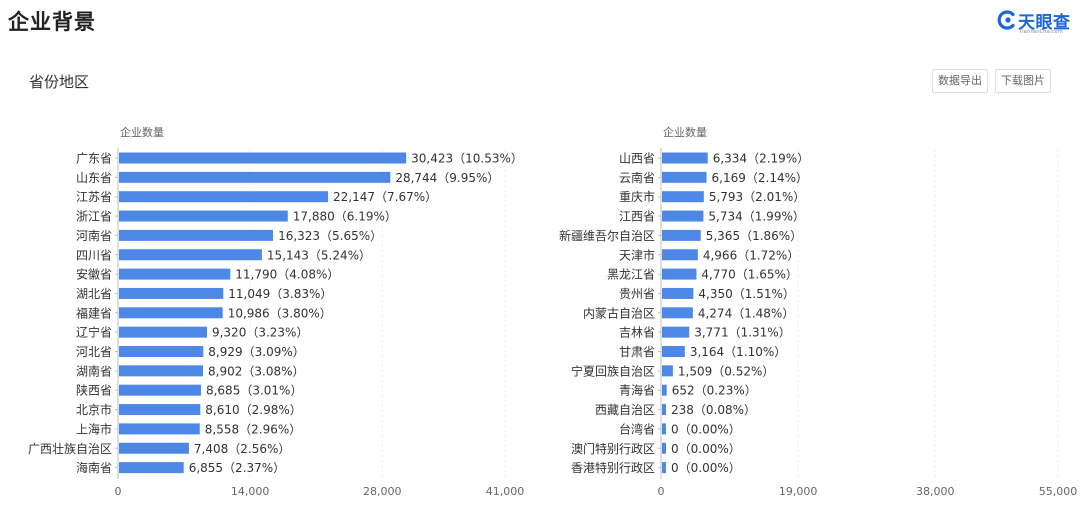 The height and width of the screenshot is (524, 1080). Describe the element at coordinates (253, 410) in the screenshot. I see `data-label: 8,610（2.98%）` at that location.